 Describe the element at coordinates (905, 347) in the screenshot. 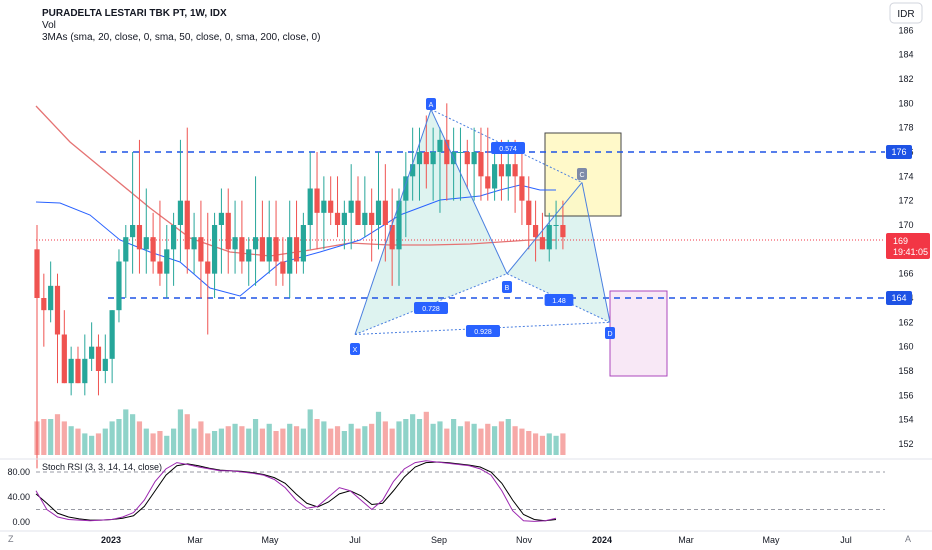

I see `price-tick: 160` at that location.